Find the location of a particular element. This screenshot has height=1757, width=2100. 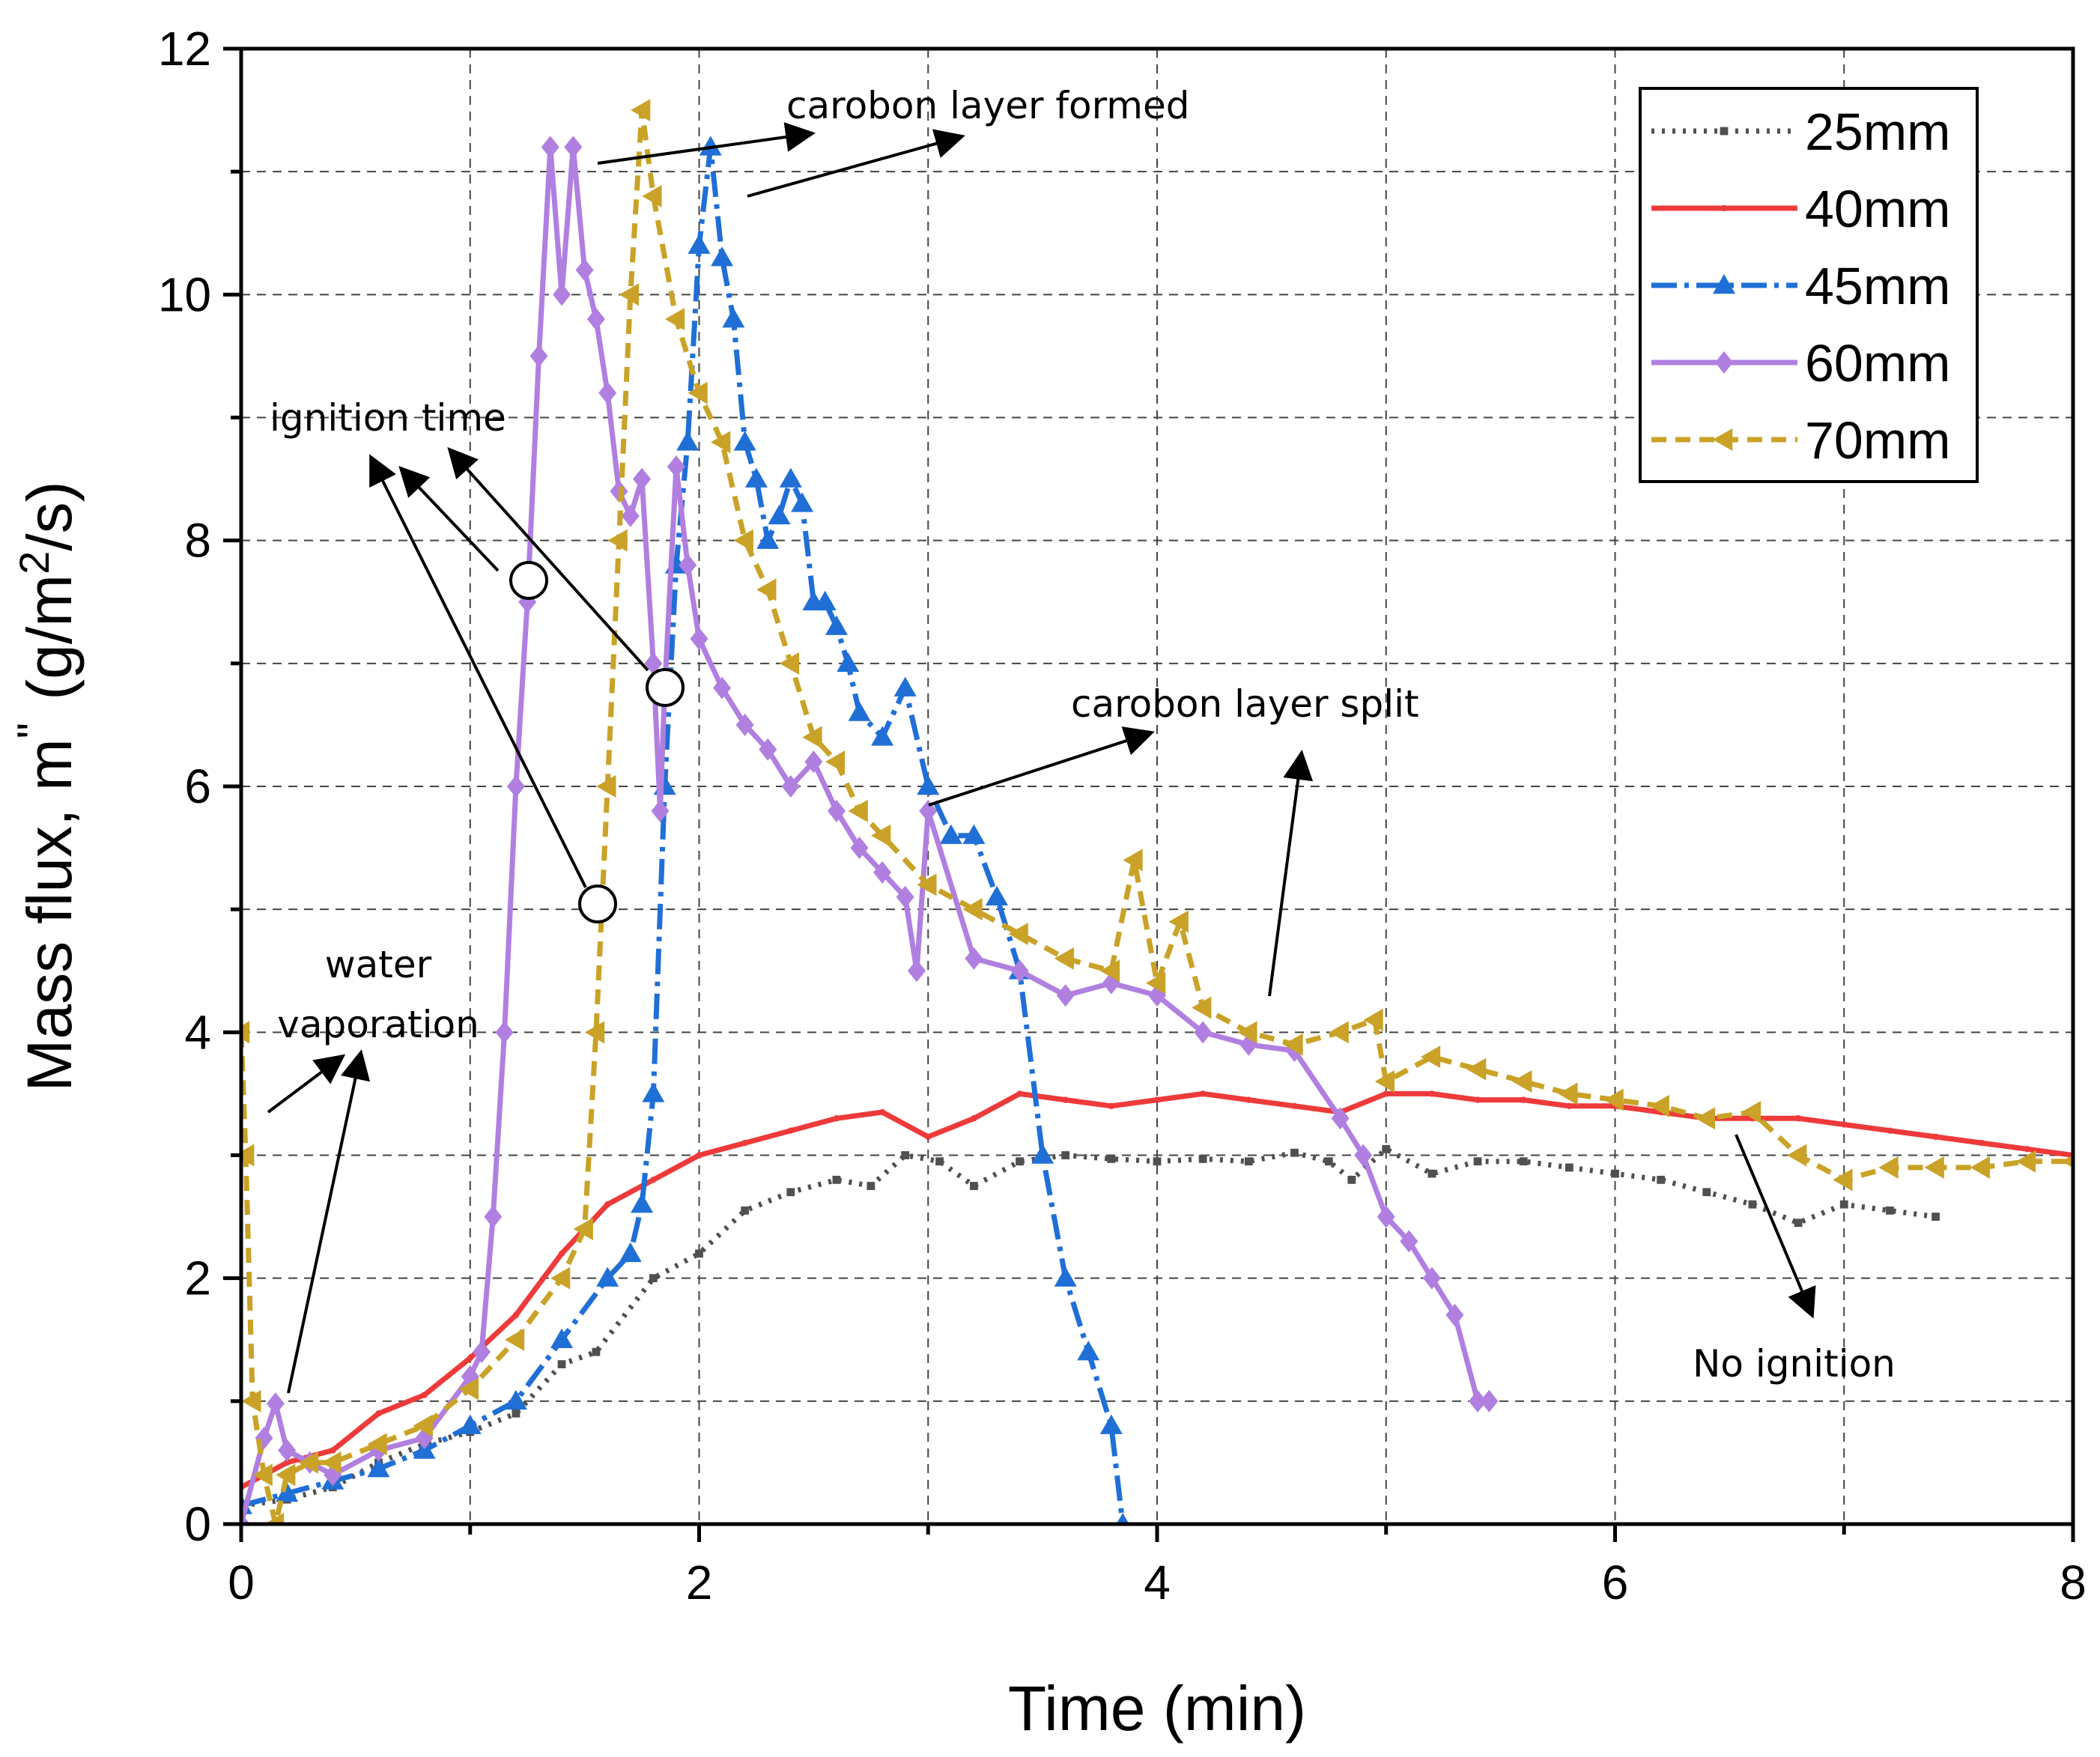

annotation-carbon-layer-split: carobon layer split is located at coordinates (1245, 704).